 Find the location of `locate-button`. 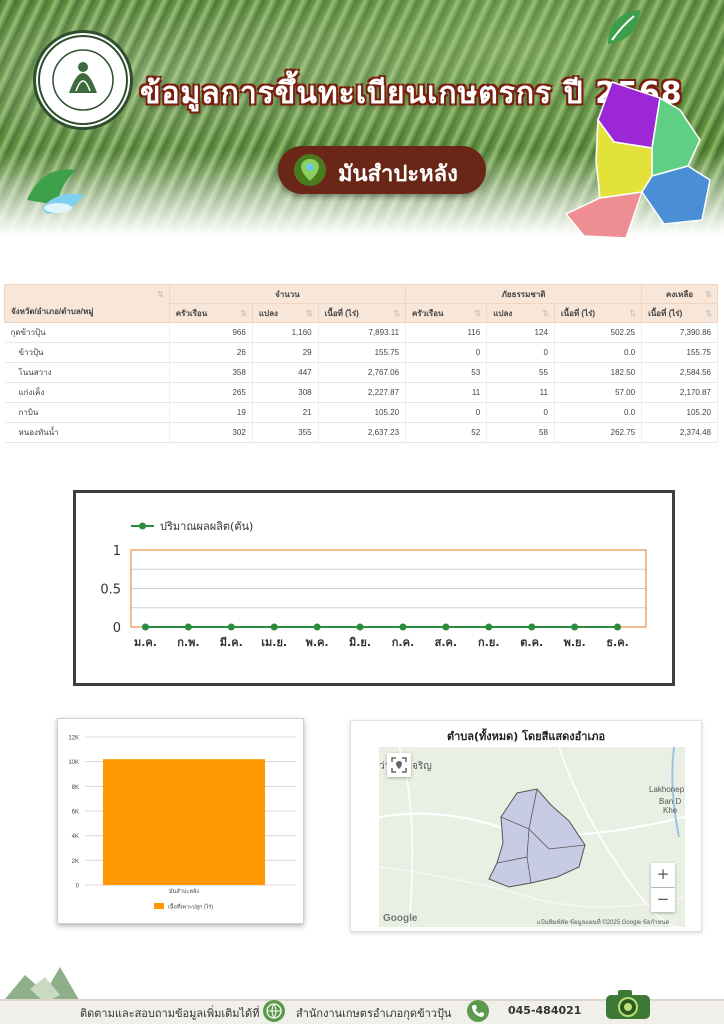

locate-button is located at coordinates (399, 765).